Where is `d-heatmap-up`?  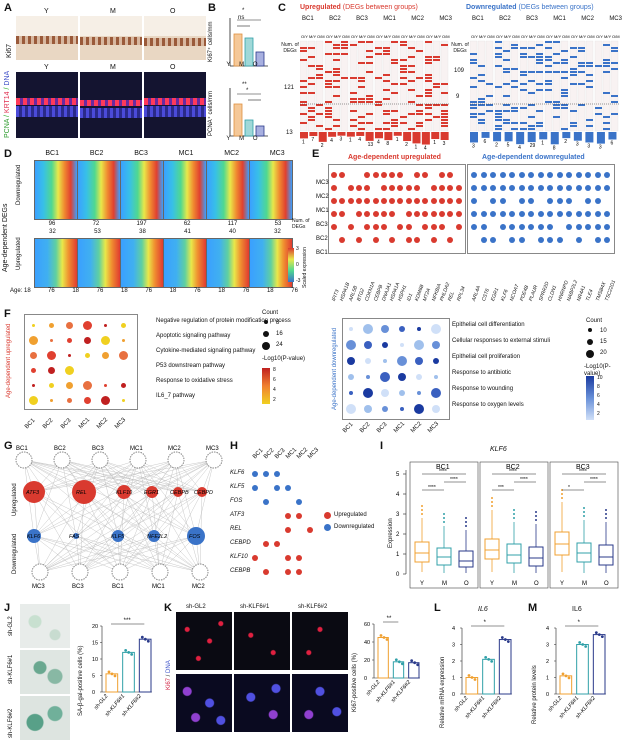
d-heatmap-up is located at coordinates (142, 263).